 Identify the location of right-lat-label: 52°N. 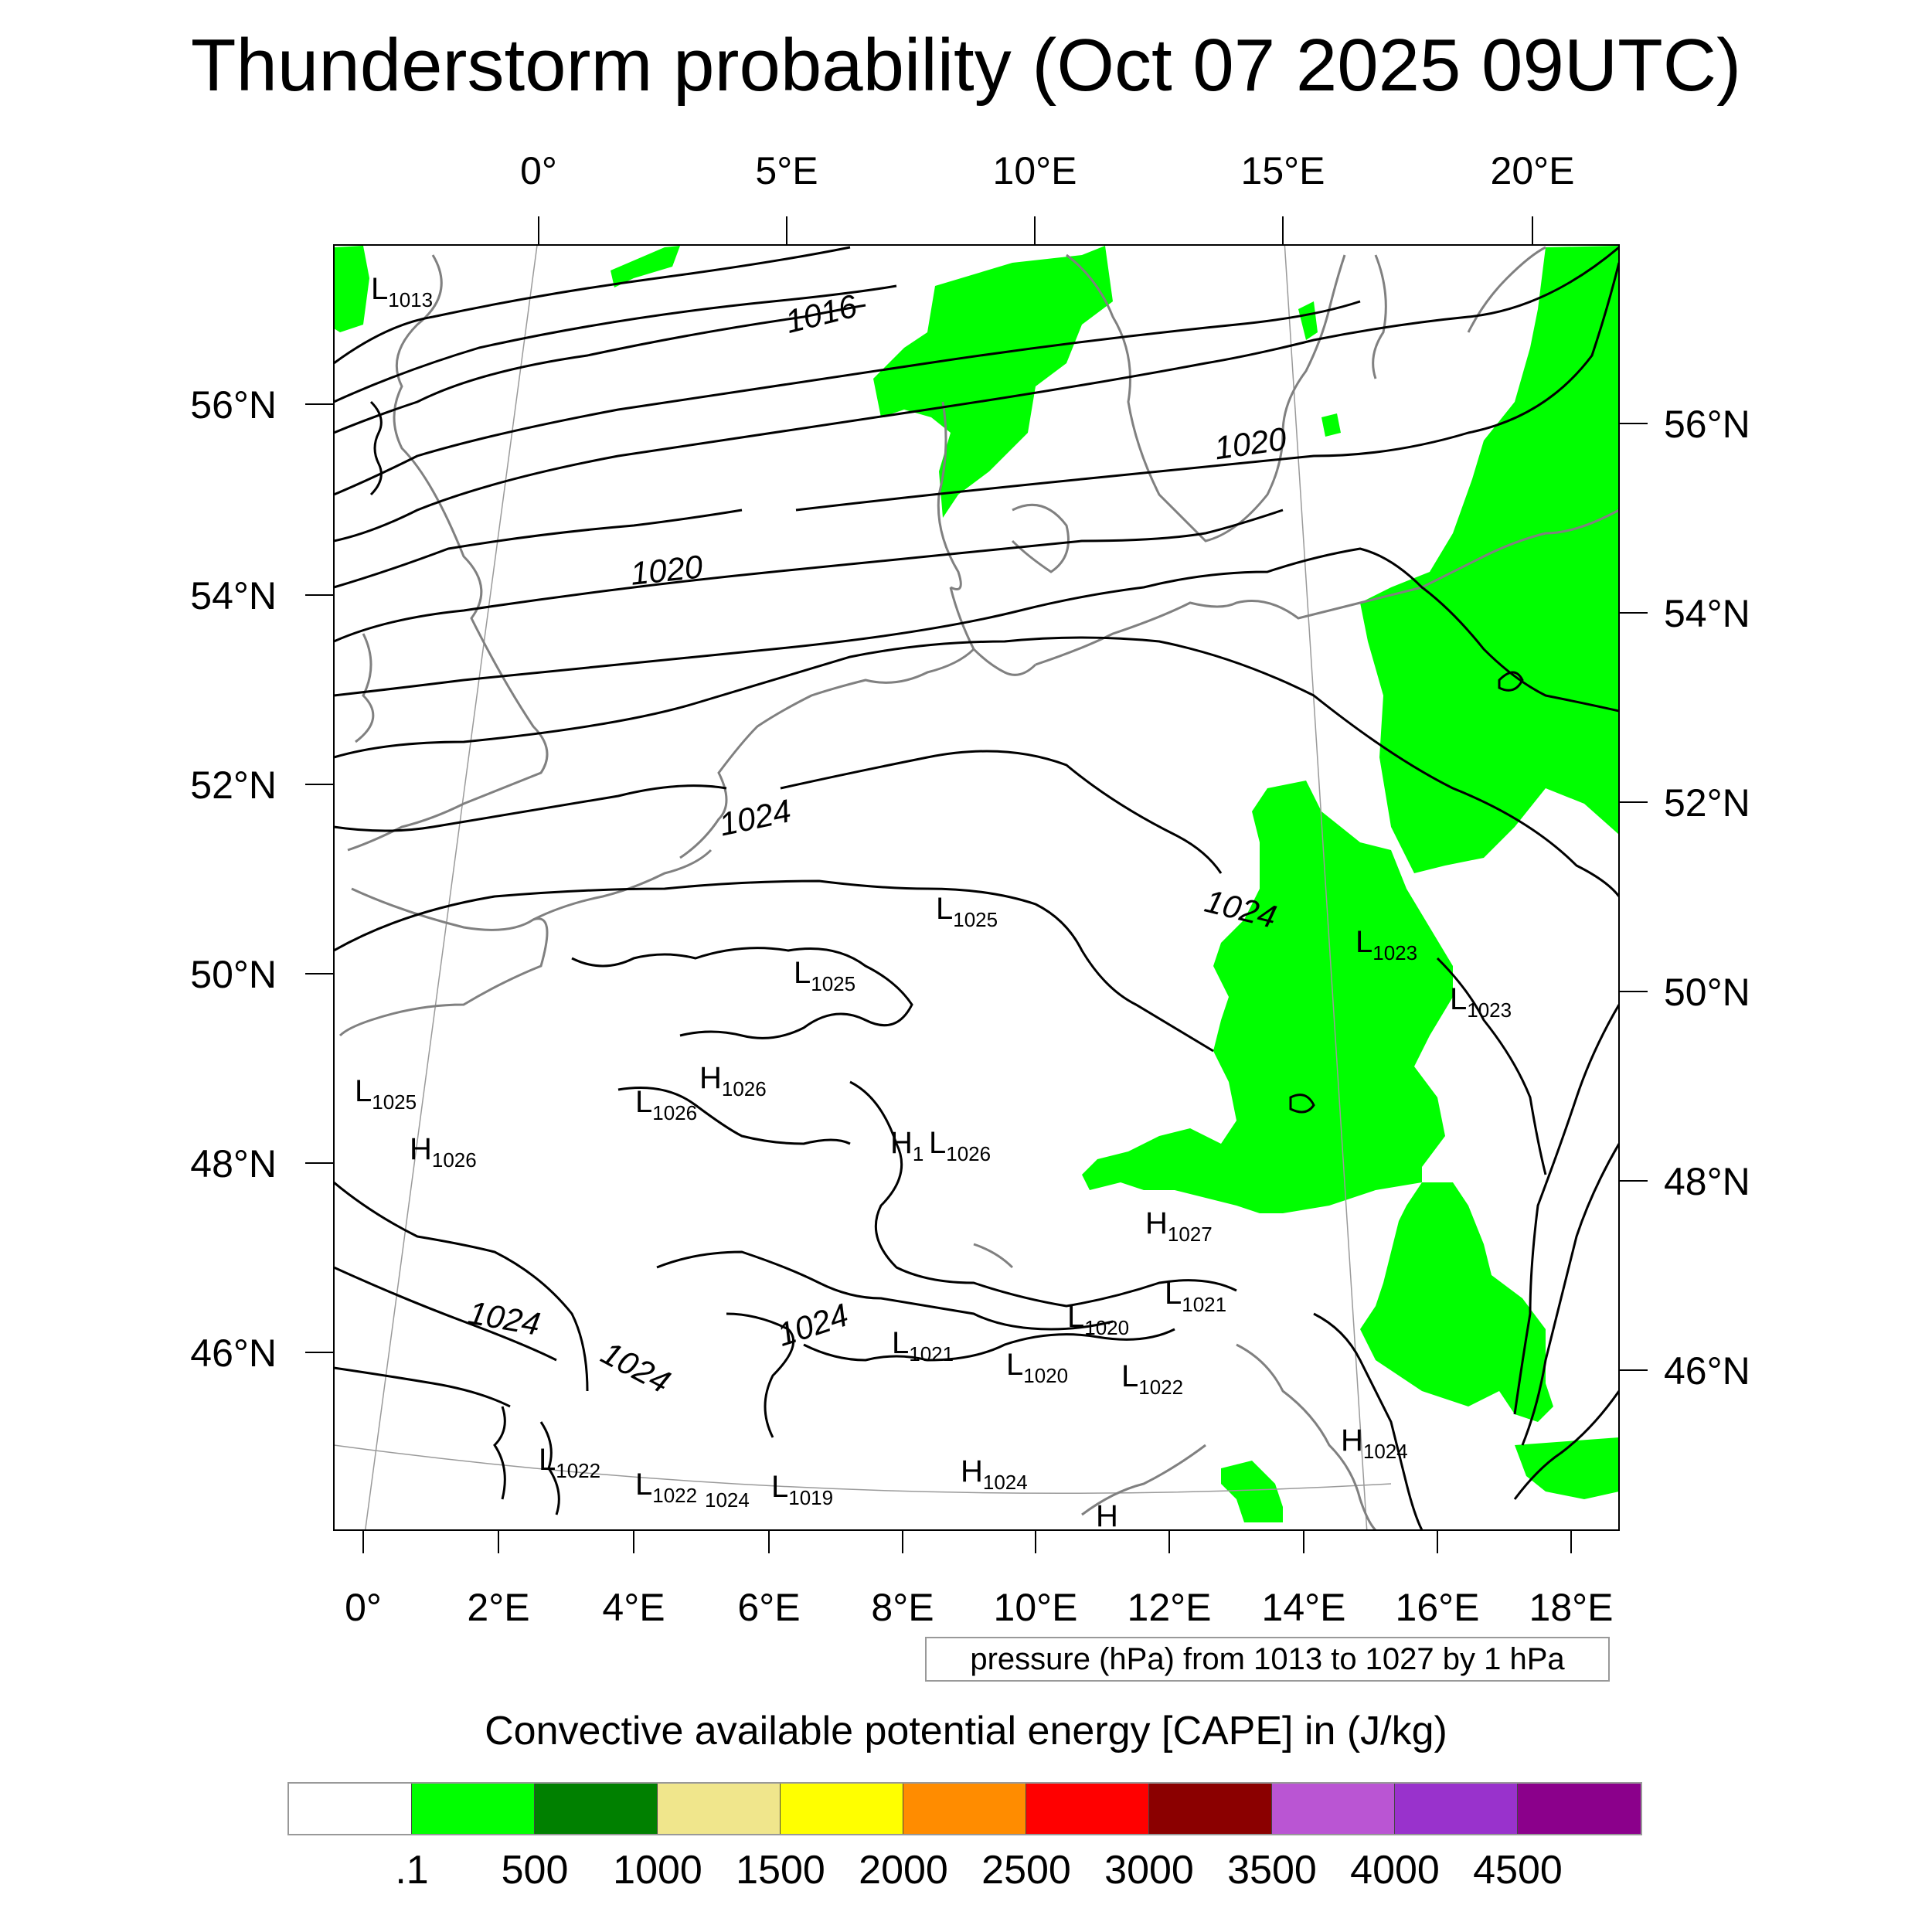
(1707, 803).